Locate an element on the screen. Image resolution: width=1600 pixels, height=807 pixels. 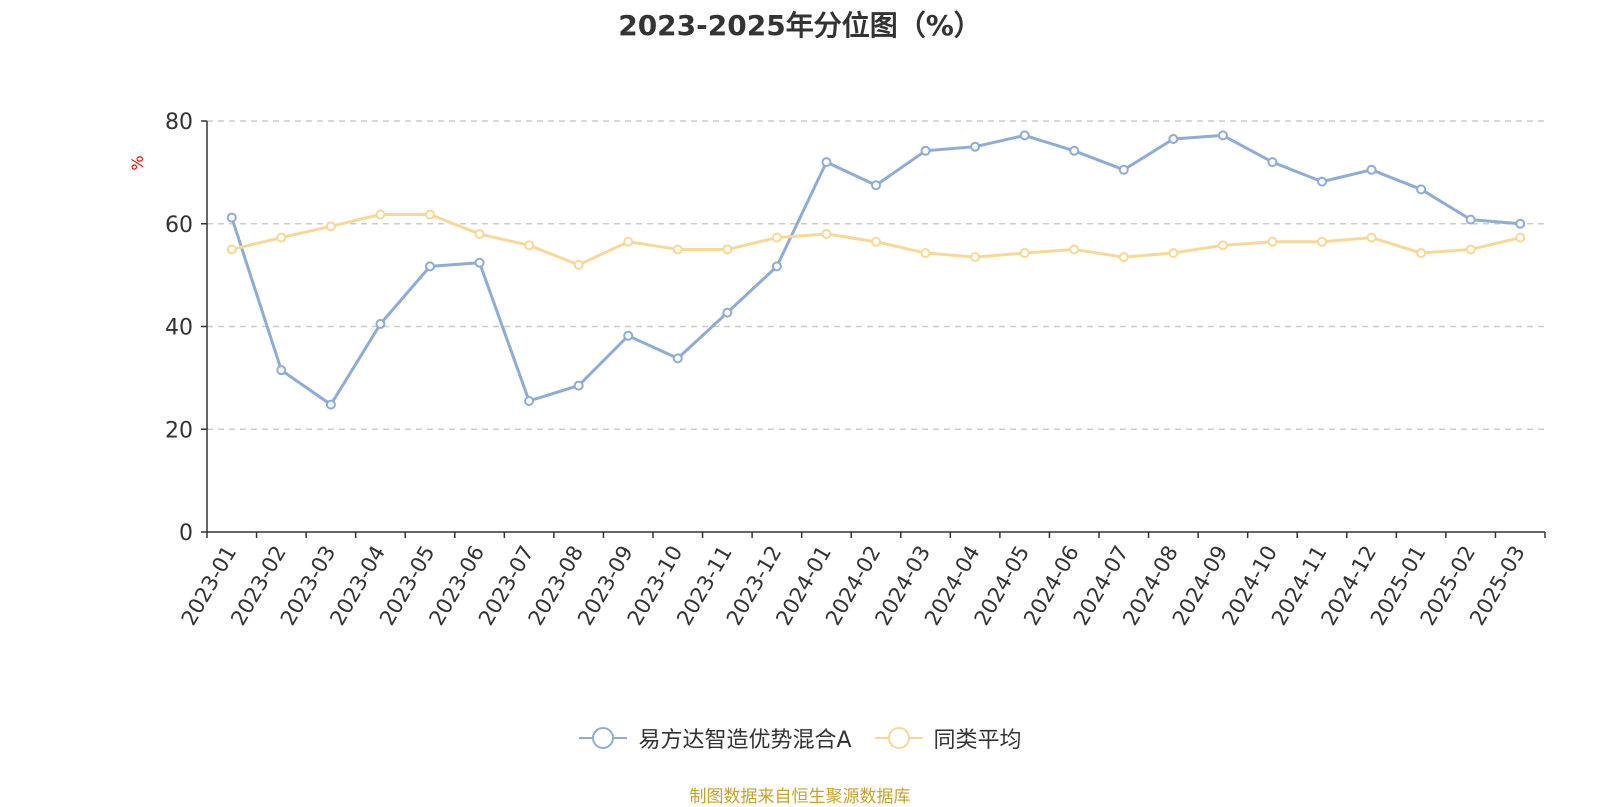
legend-item-fund: 易方达智造优势混合A is located at coordinates (715, 738).